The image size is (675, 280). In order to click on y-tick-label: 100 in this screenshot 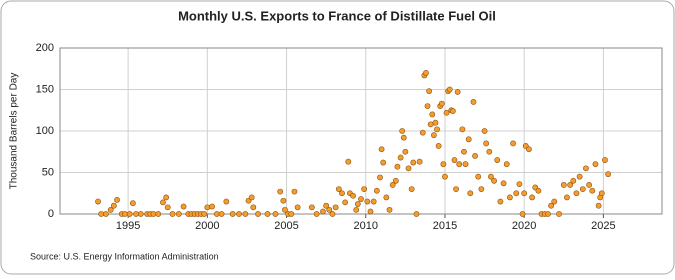, I will do `click(45, 131)`.